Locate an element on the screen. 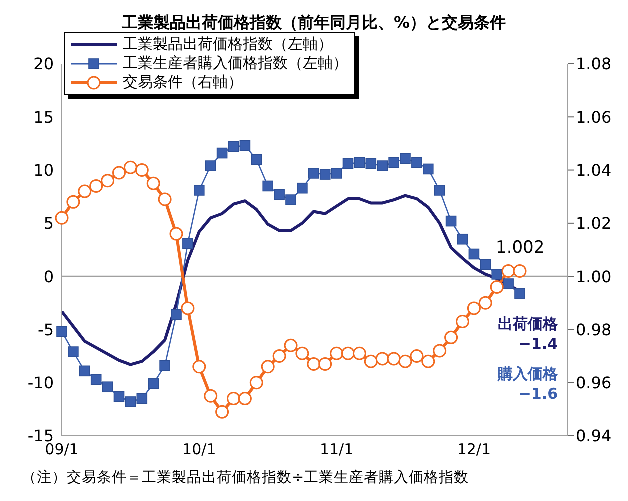 The image size is (628, 501). y-tick-label: 15 is located at coordinates (44, 117).